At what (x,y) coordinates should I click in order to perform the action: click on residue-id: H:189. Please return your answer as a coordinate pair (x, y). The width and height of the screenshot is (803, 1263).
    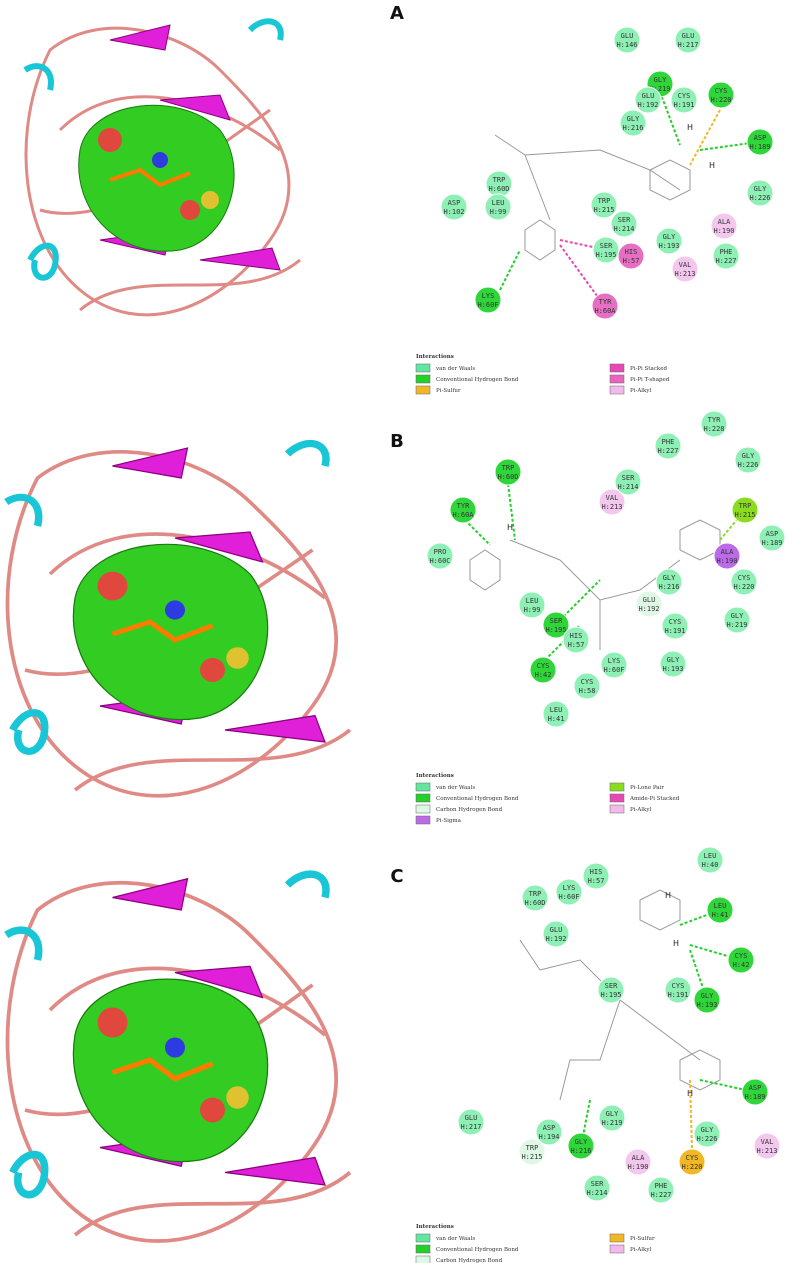
    Looking at the image, I should click on (754, 1097).